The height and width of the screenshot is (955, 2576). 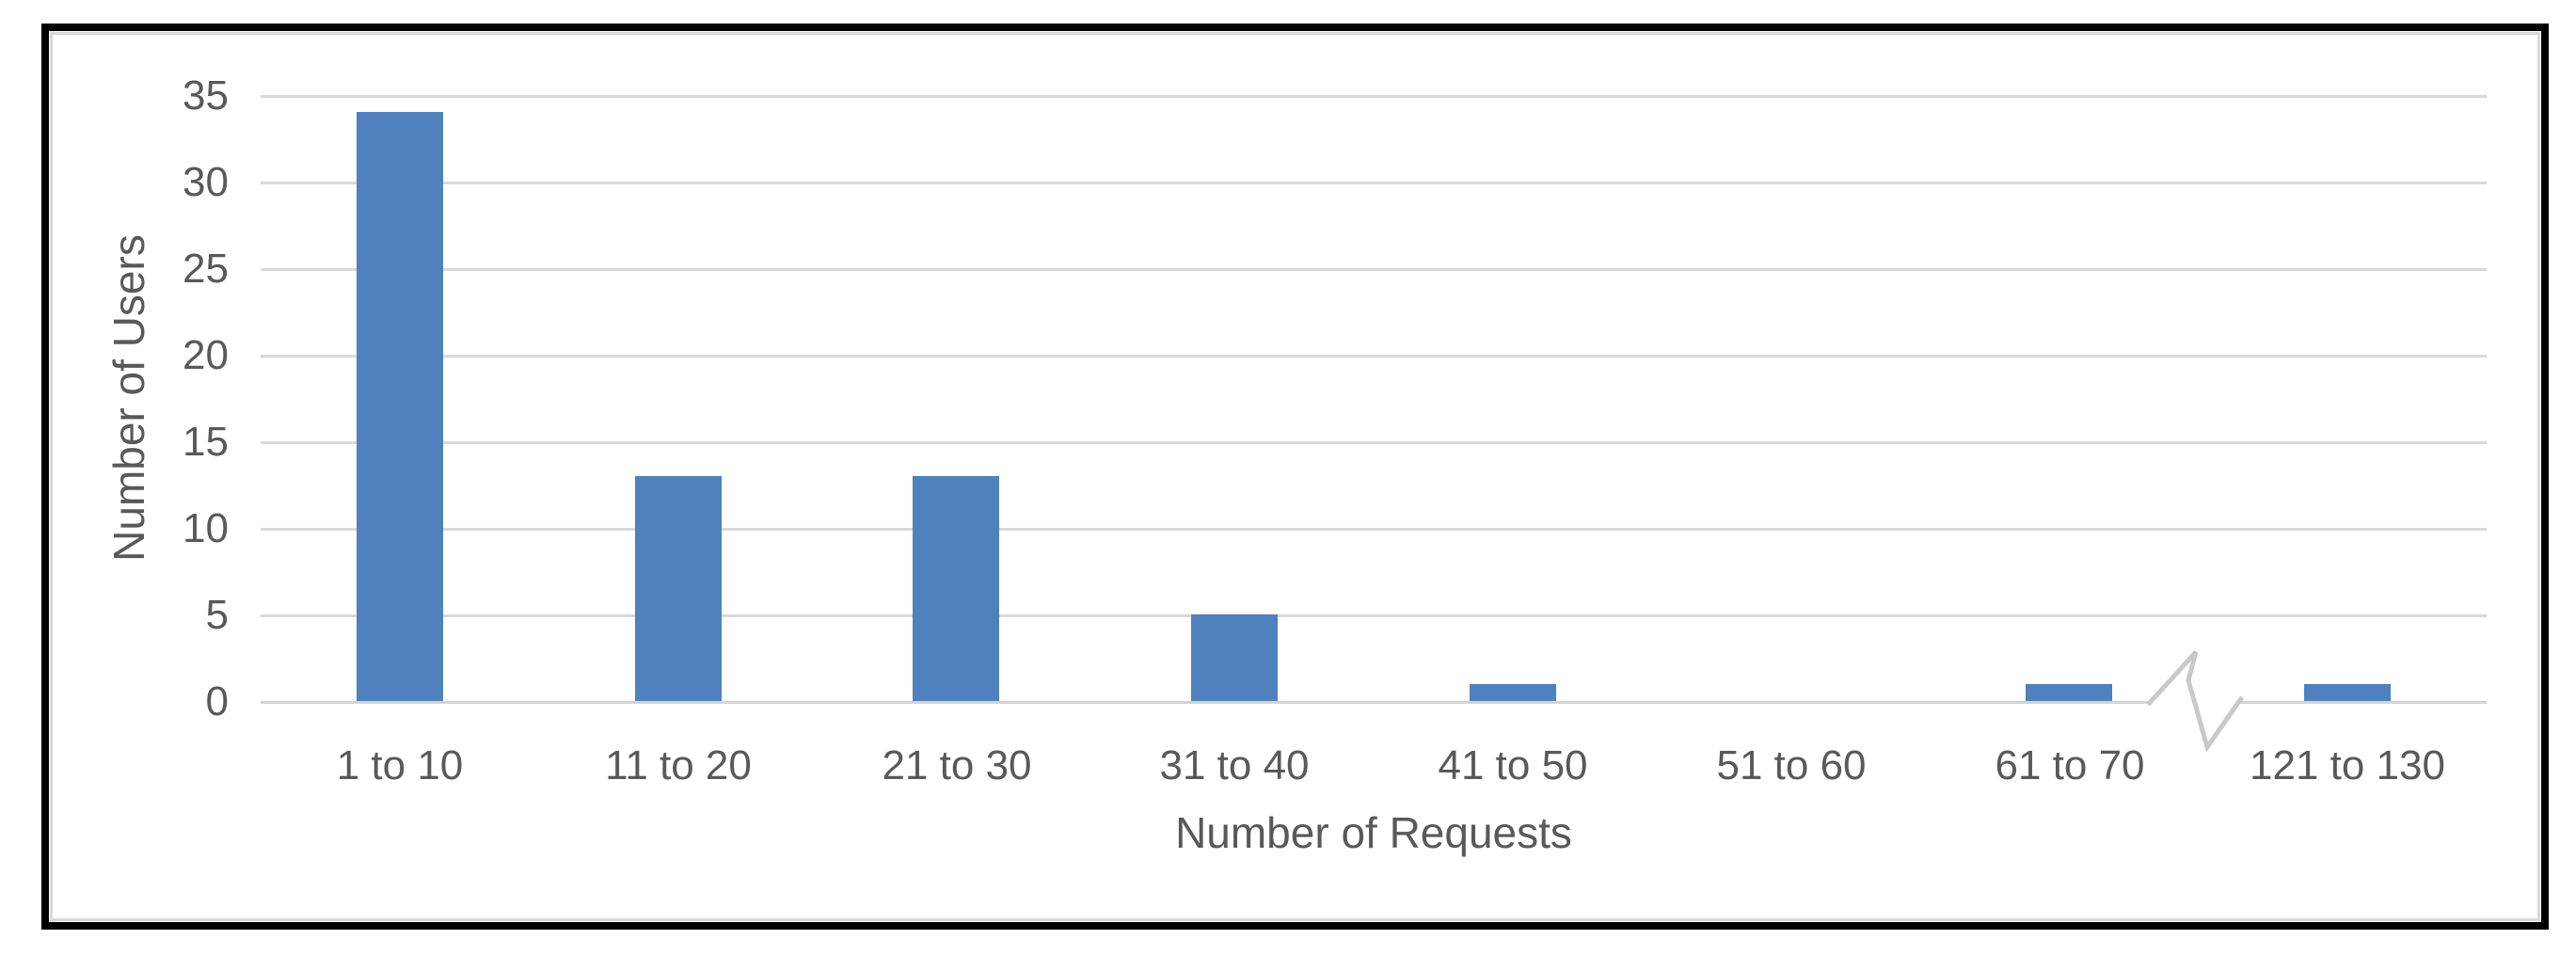 I want to click on x-category-label-4: 31 to 40, so click(x=1234, y=765).